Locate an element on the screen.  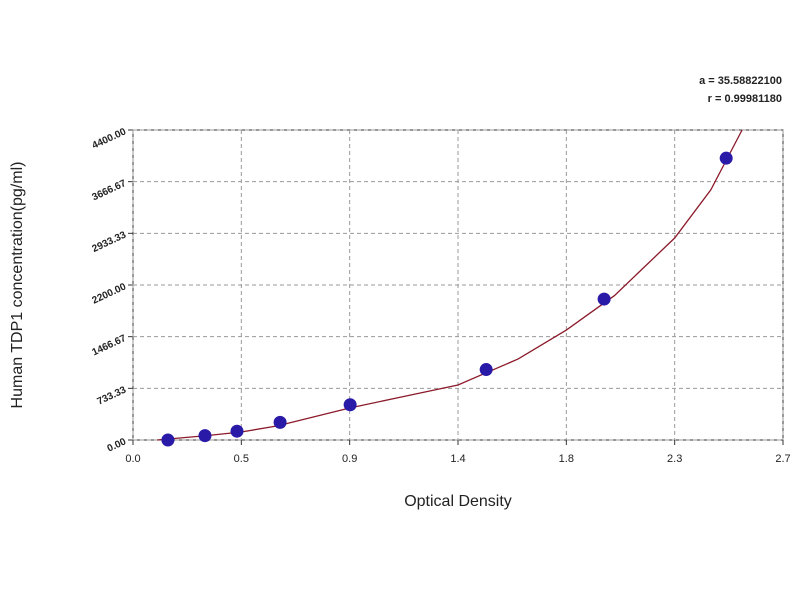
y-tick-label: 2933.33 is located at coordinates (110, 242).